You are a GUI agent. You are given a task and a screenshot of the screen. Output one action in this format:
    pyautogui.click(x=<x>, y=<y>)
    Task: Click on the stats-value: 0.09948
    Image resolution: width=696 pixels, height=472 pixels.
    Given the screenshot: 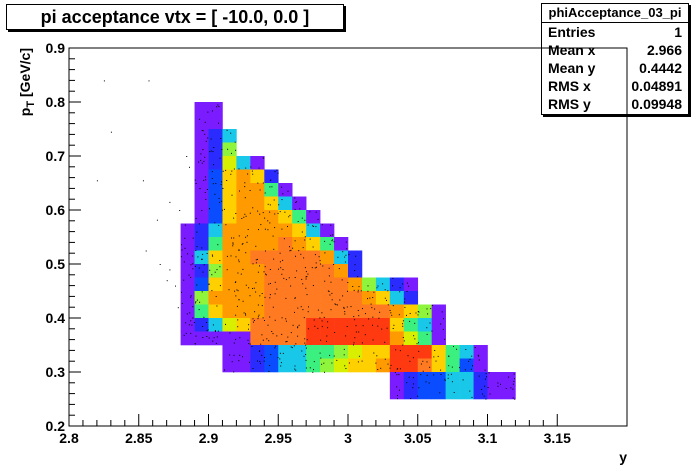 What is the action you would take?
    pyautogui.click(x=656, y=104)
    